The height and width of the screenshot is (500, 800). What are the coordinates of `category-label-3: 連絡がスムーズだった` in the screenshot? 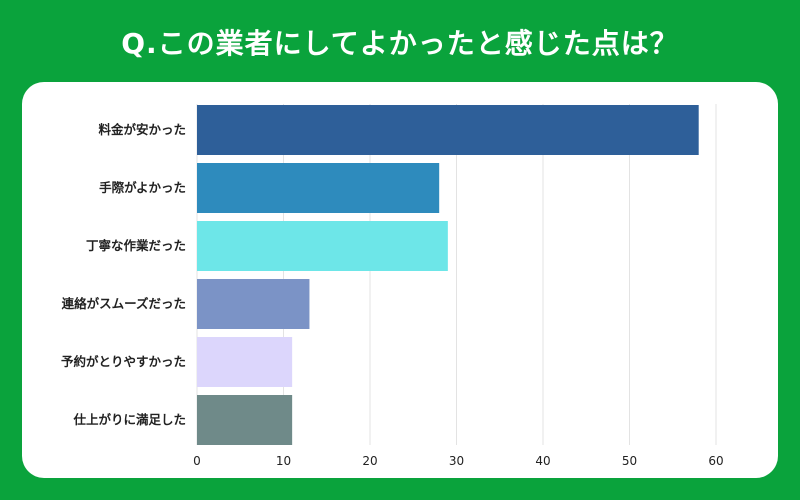 It's located at (124, 303).